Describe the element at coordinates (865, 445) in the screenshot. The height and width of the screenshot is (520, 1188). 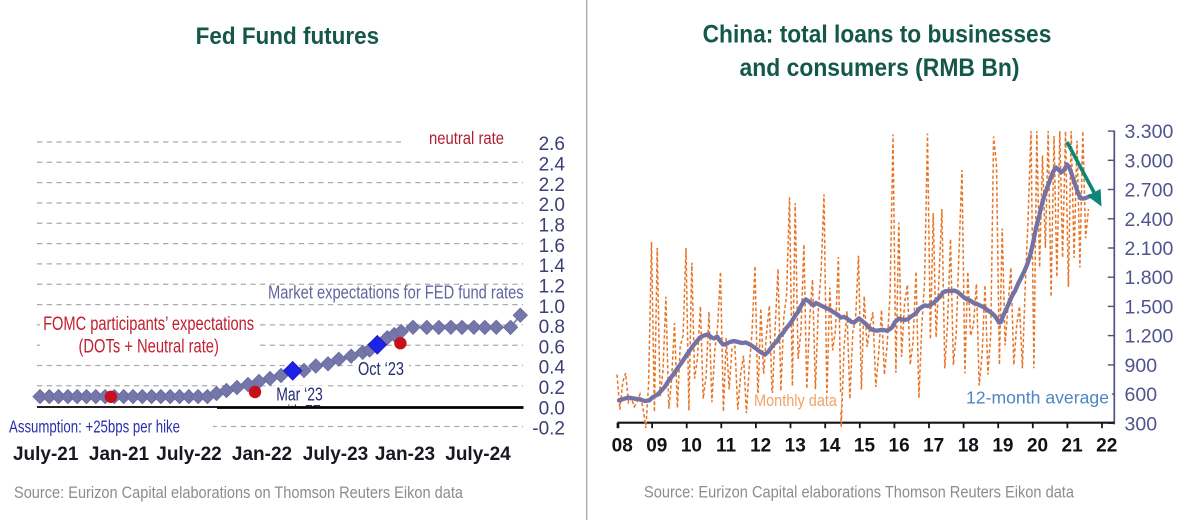
I see `svg-text: 15` at that location.